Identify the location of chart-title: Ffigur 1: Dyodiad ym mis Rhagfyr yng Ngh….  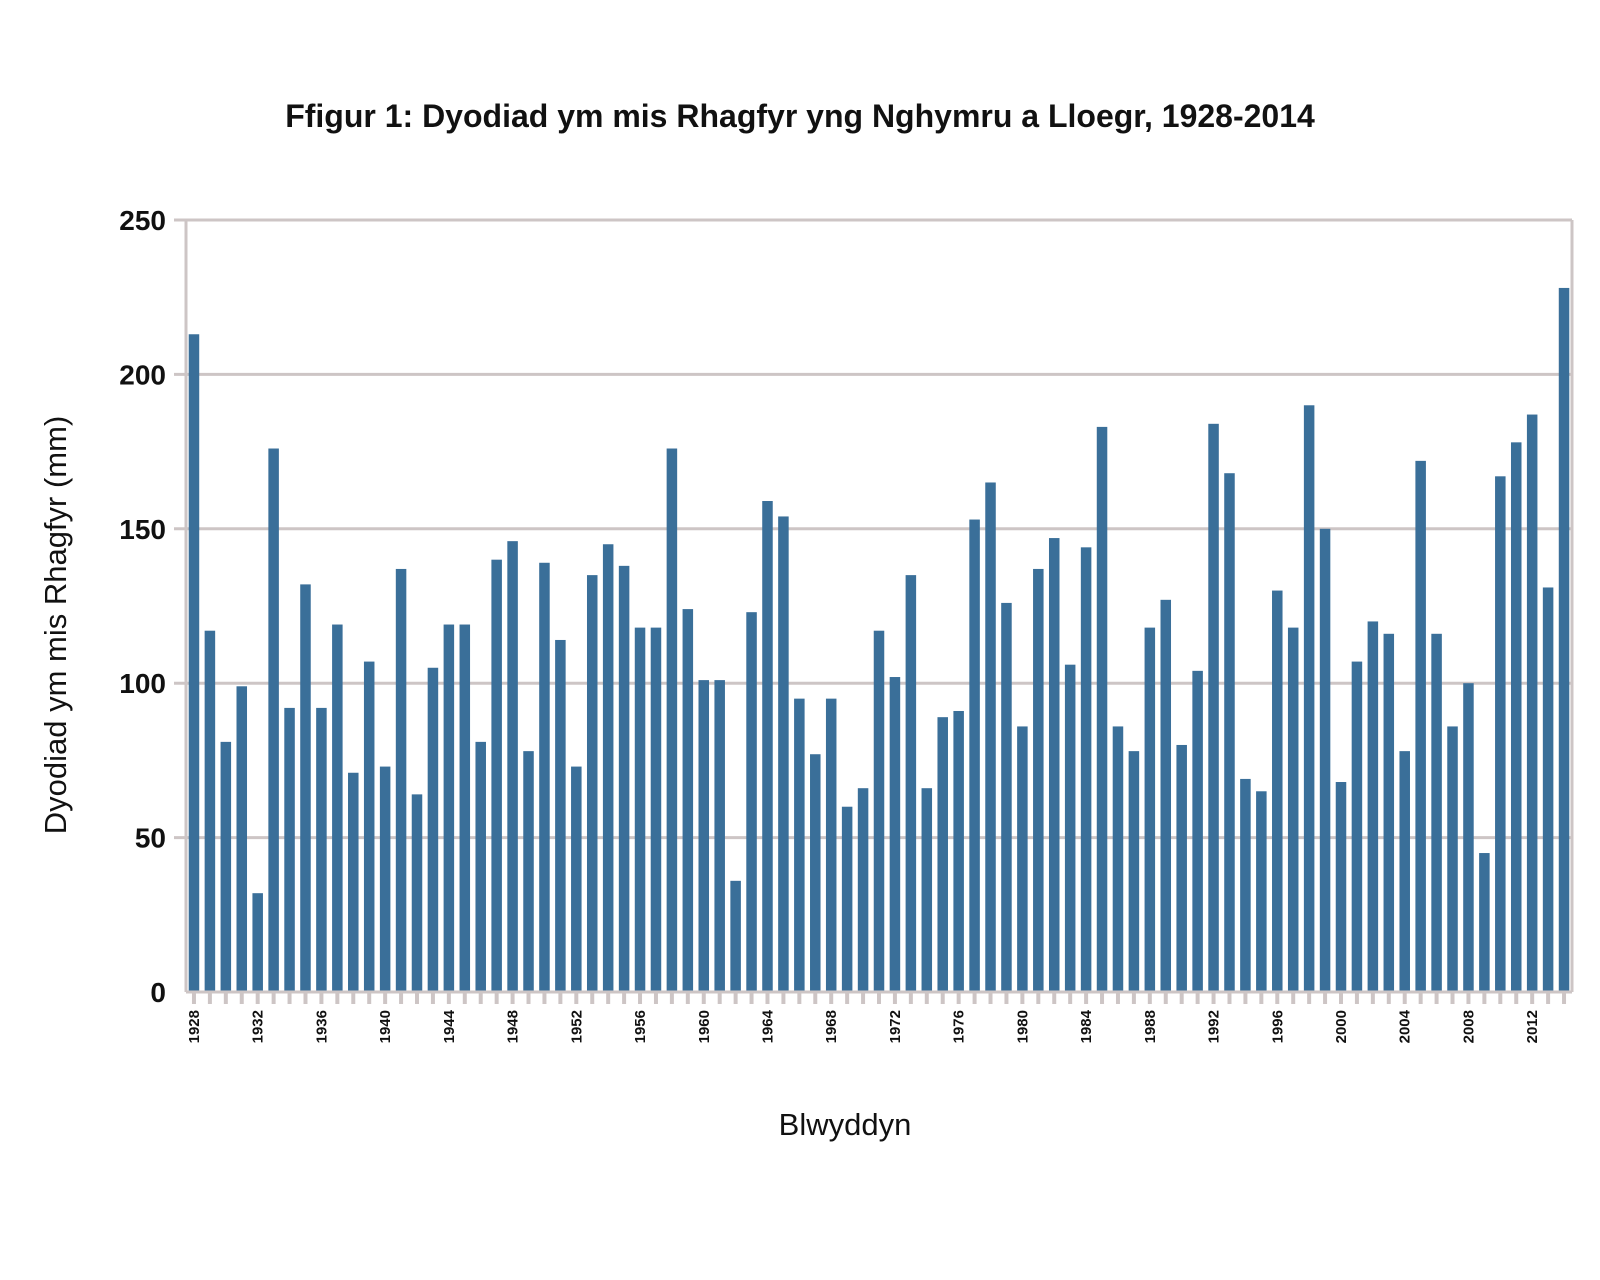
(800, 116).